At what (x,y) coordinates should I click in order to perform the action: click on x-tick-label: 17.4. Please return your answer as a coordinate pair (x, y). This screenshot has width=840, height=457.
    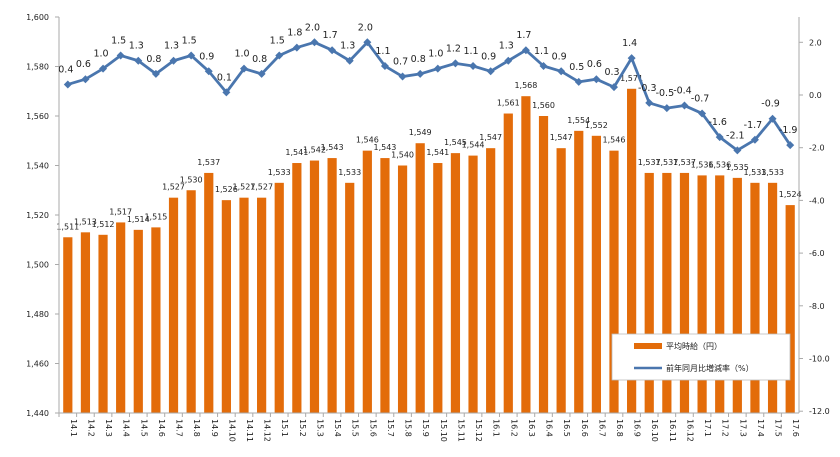
    Looking at the image, I should click on (760, 428).